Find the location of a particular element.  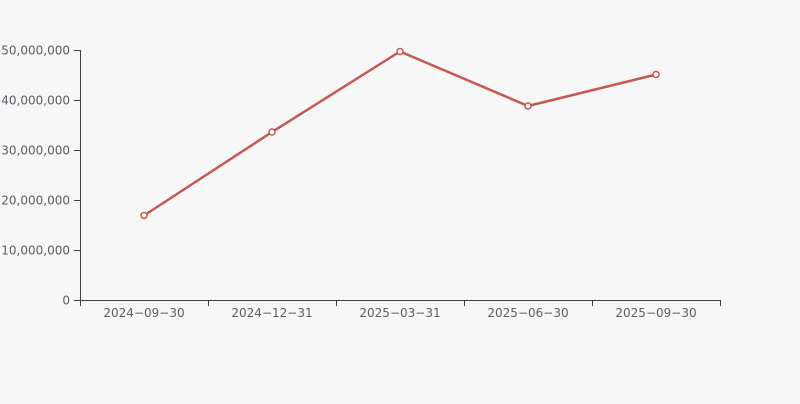

y-axis-tick-label: 30,000,000 is located at coordinates (35, 151).